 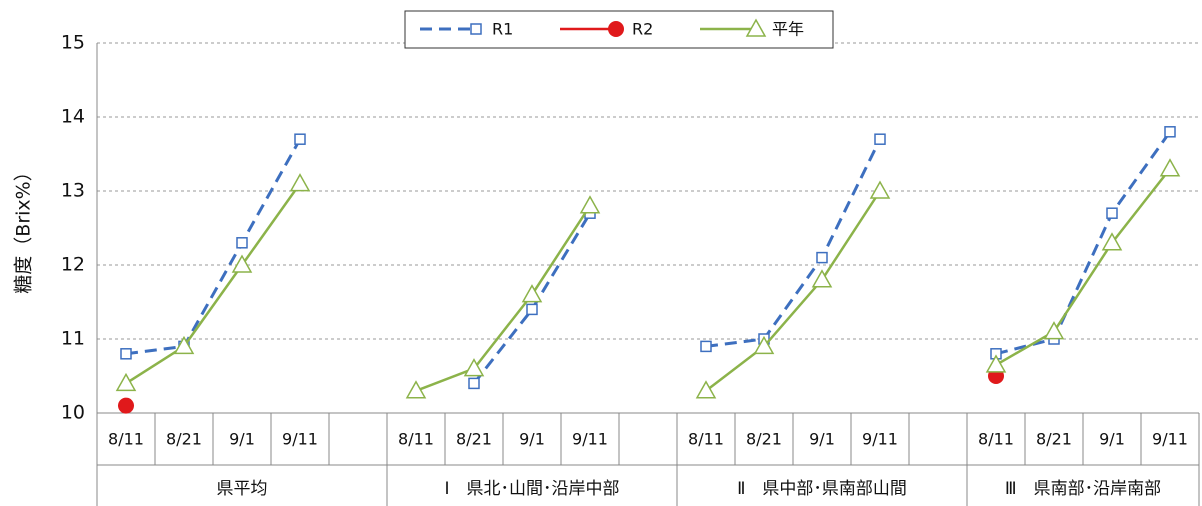 I want to click on legend-label: R2, so click(x=642, y=29).